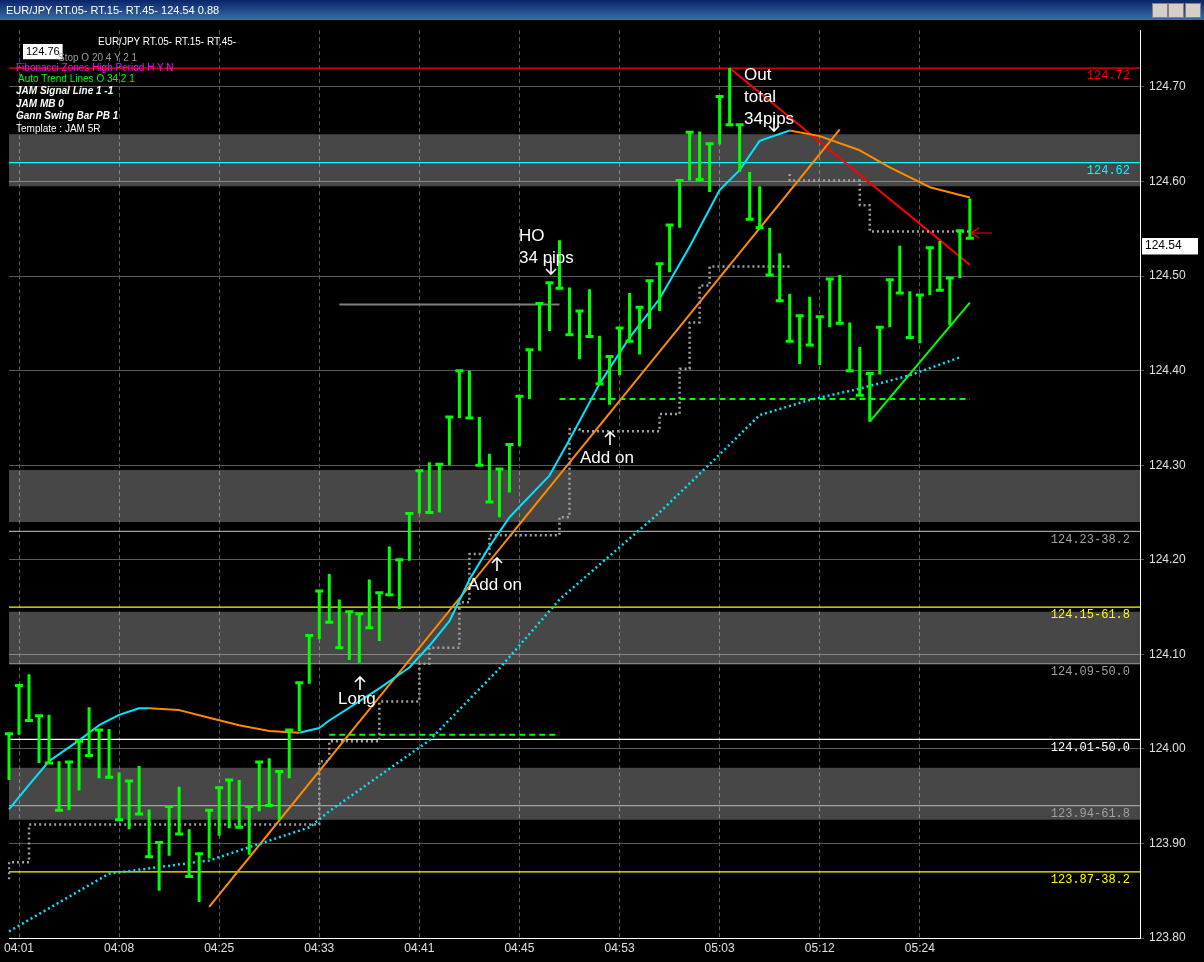 Image resolution: width=1204 pixels, height=962 pixels. What do you see at coordinates (219, 947) in the screenshot?
I see `x-tick-label: 04:25` at bounding box center [219, 947].